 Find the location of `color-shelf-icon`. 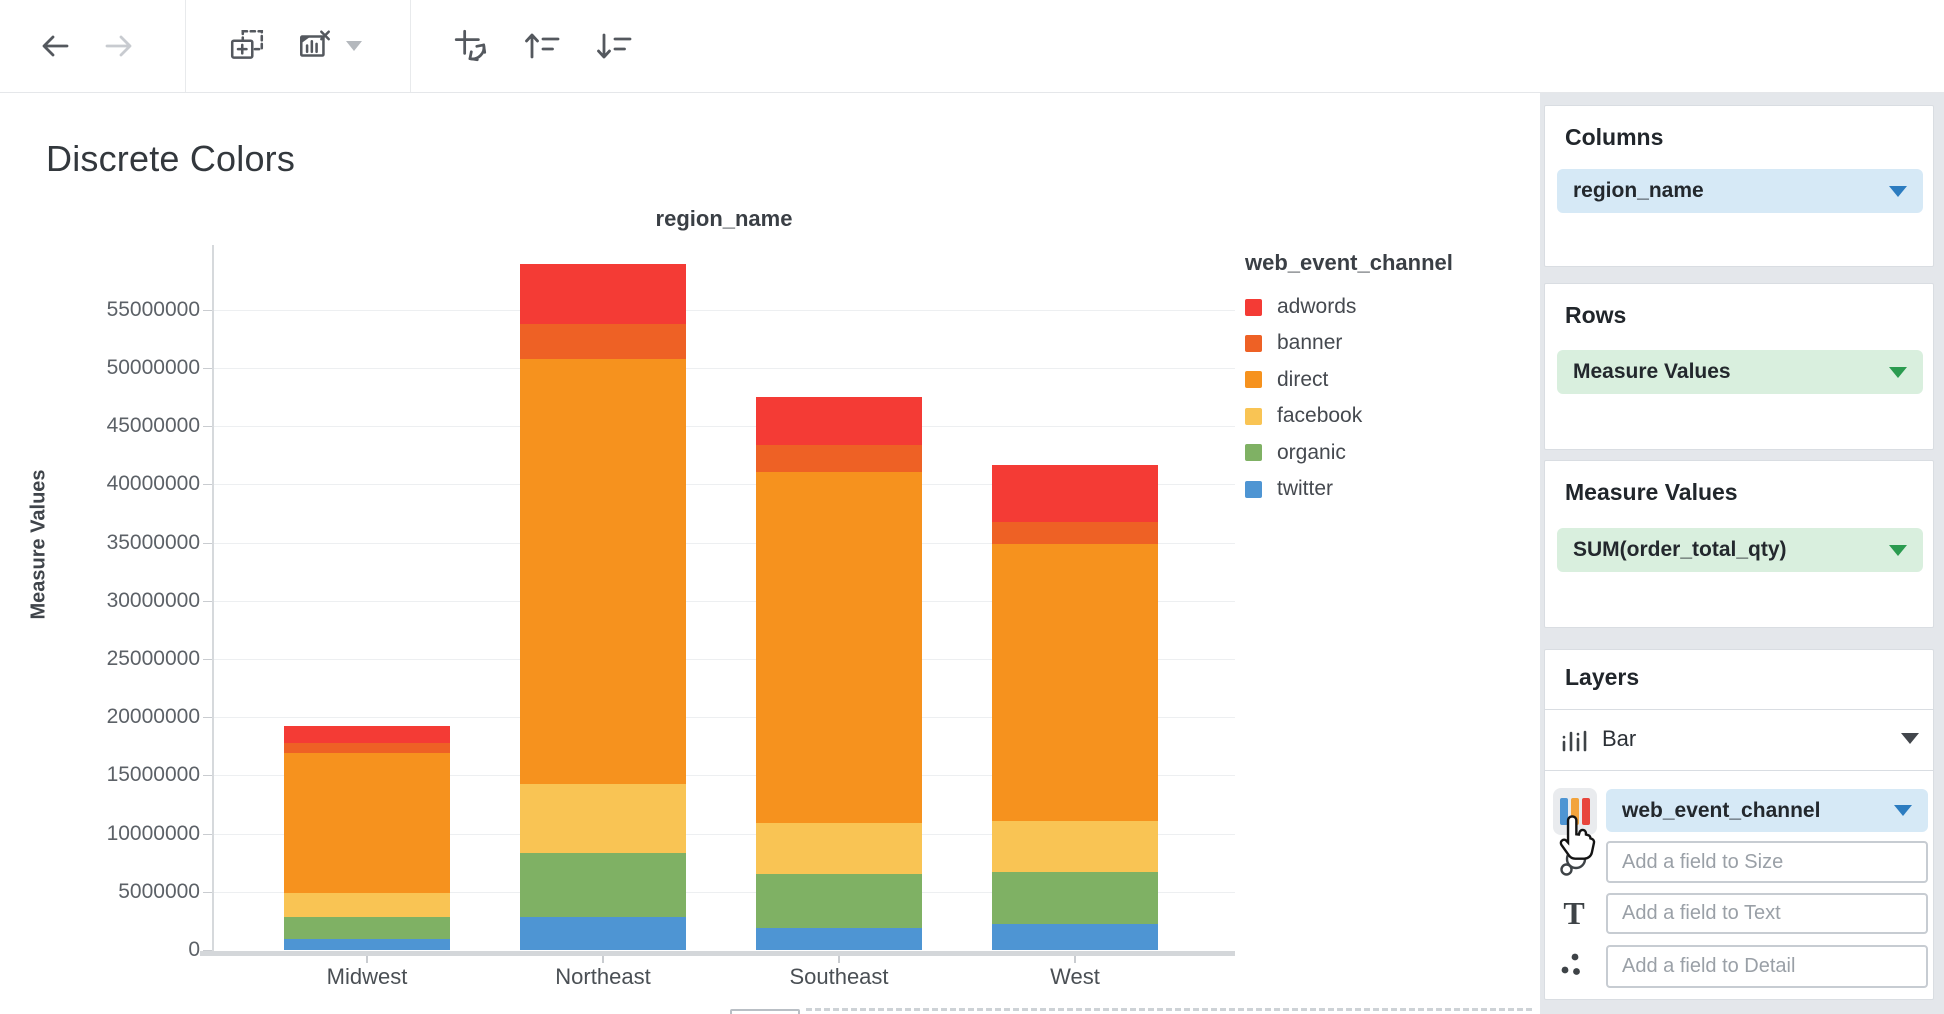

color-shelf-icon is located at coordinates (1575, 811).